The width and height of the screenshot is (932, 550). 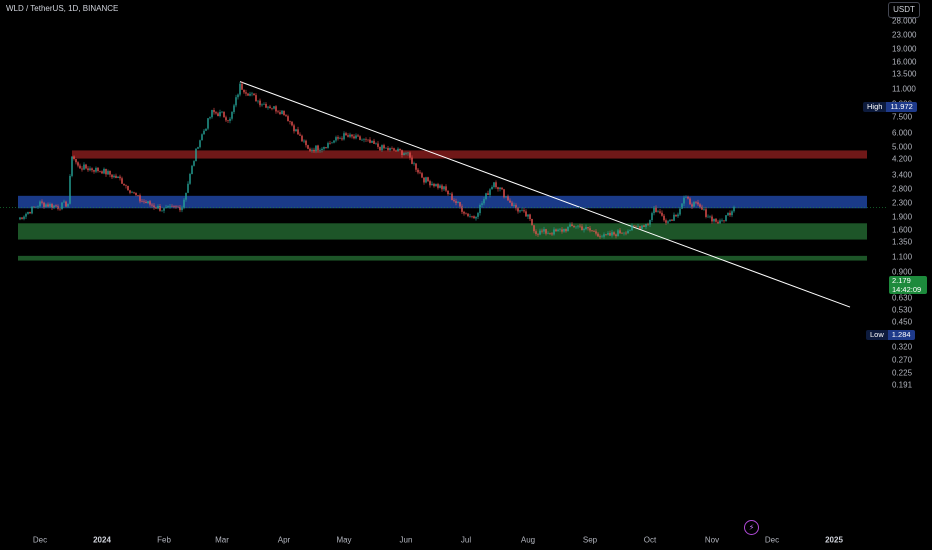 What do you see at coordinates (904, 10) in the screenshot?
I see `currency-selector: USDT` at bounding box center [904, 10].